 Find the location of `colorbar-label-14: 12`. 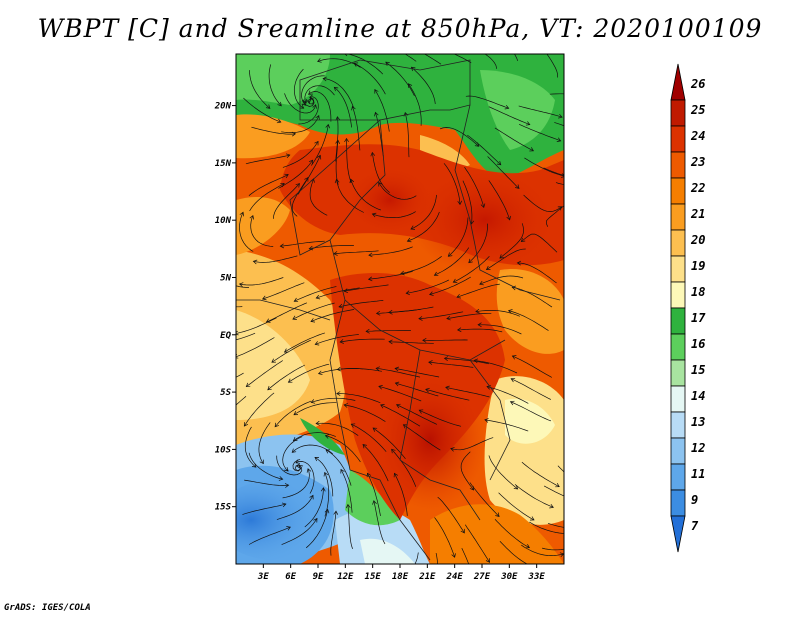

colorbar-label-14: 12 is located at coordinates (698, 448).